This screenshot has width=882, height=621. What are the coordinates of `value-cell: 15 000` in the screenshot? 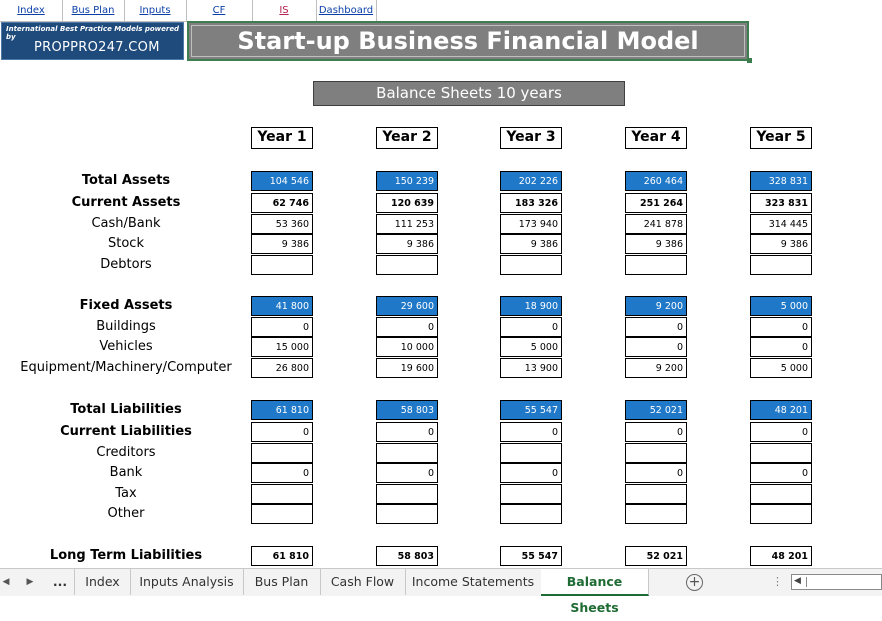 It's located at (282, 347).